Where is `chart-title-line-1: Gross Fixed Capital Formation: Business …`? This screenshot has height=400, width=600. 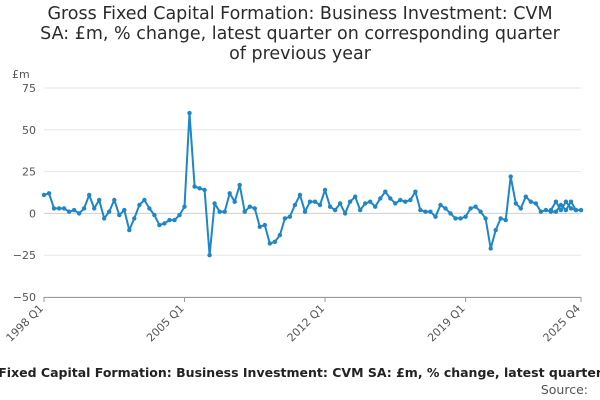 chart-title-line-1: Gross Fixed Capital Formation: Business … is located at coordinates (300, 14).